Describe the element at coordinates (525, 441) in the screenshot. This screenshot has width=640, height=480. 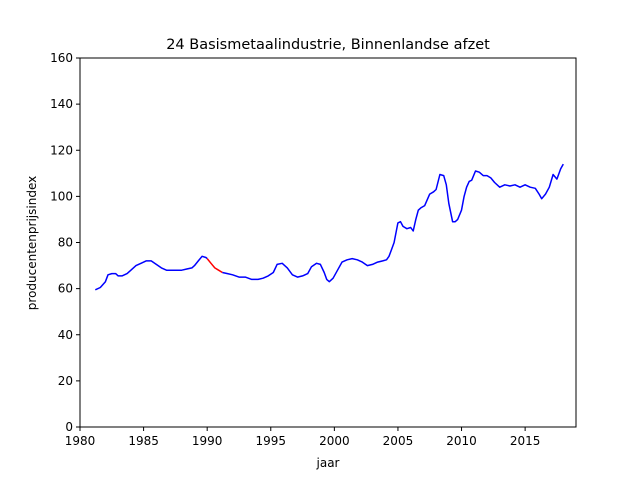
I see `x-tick-label: 2015` at that location.